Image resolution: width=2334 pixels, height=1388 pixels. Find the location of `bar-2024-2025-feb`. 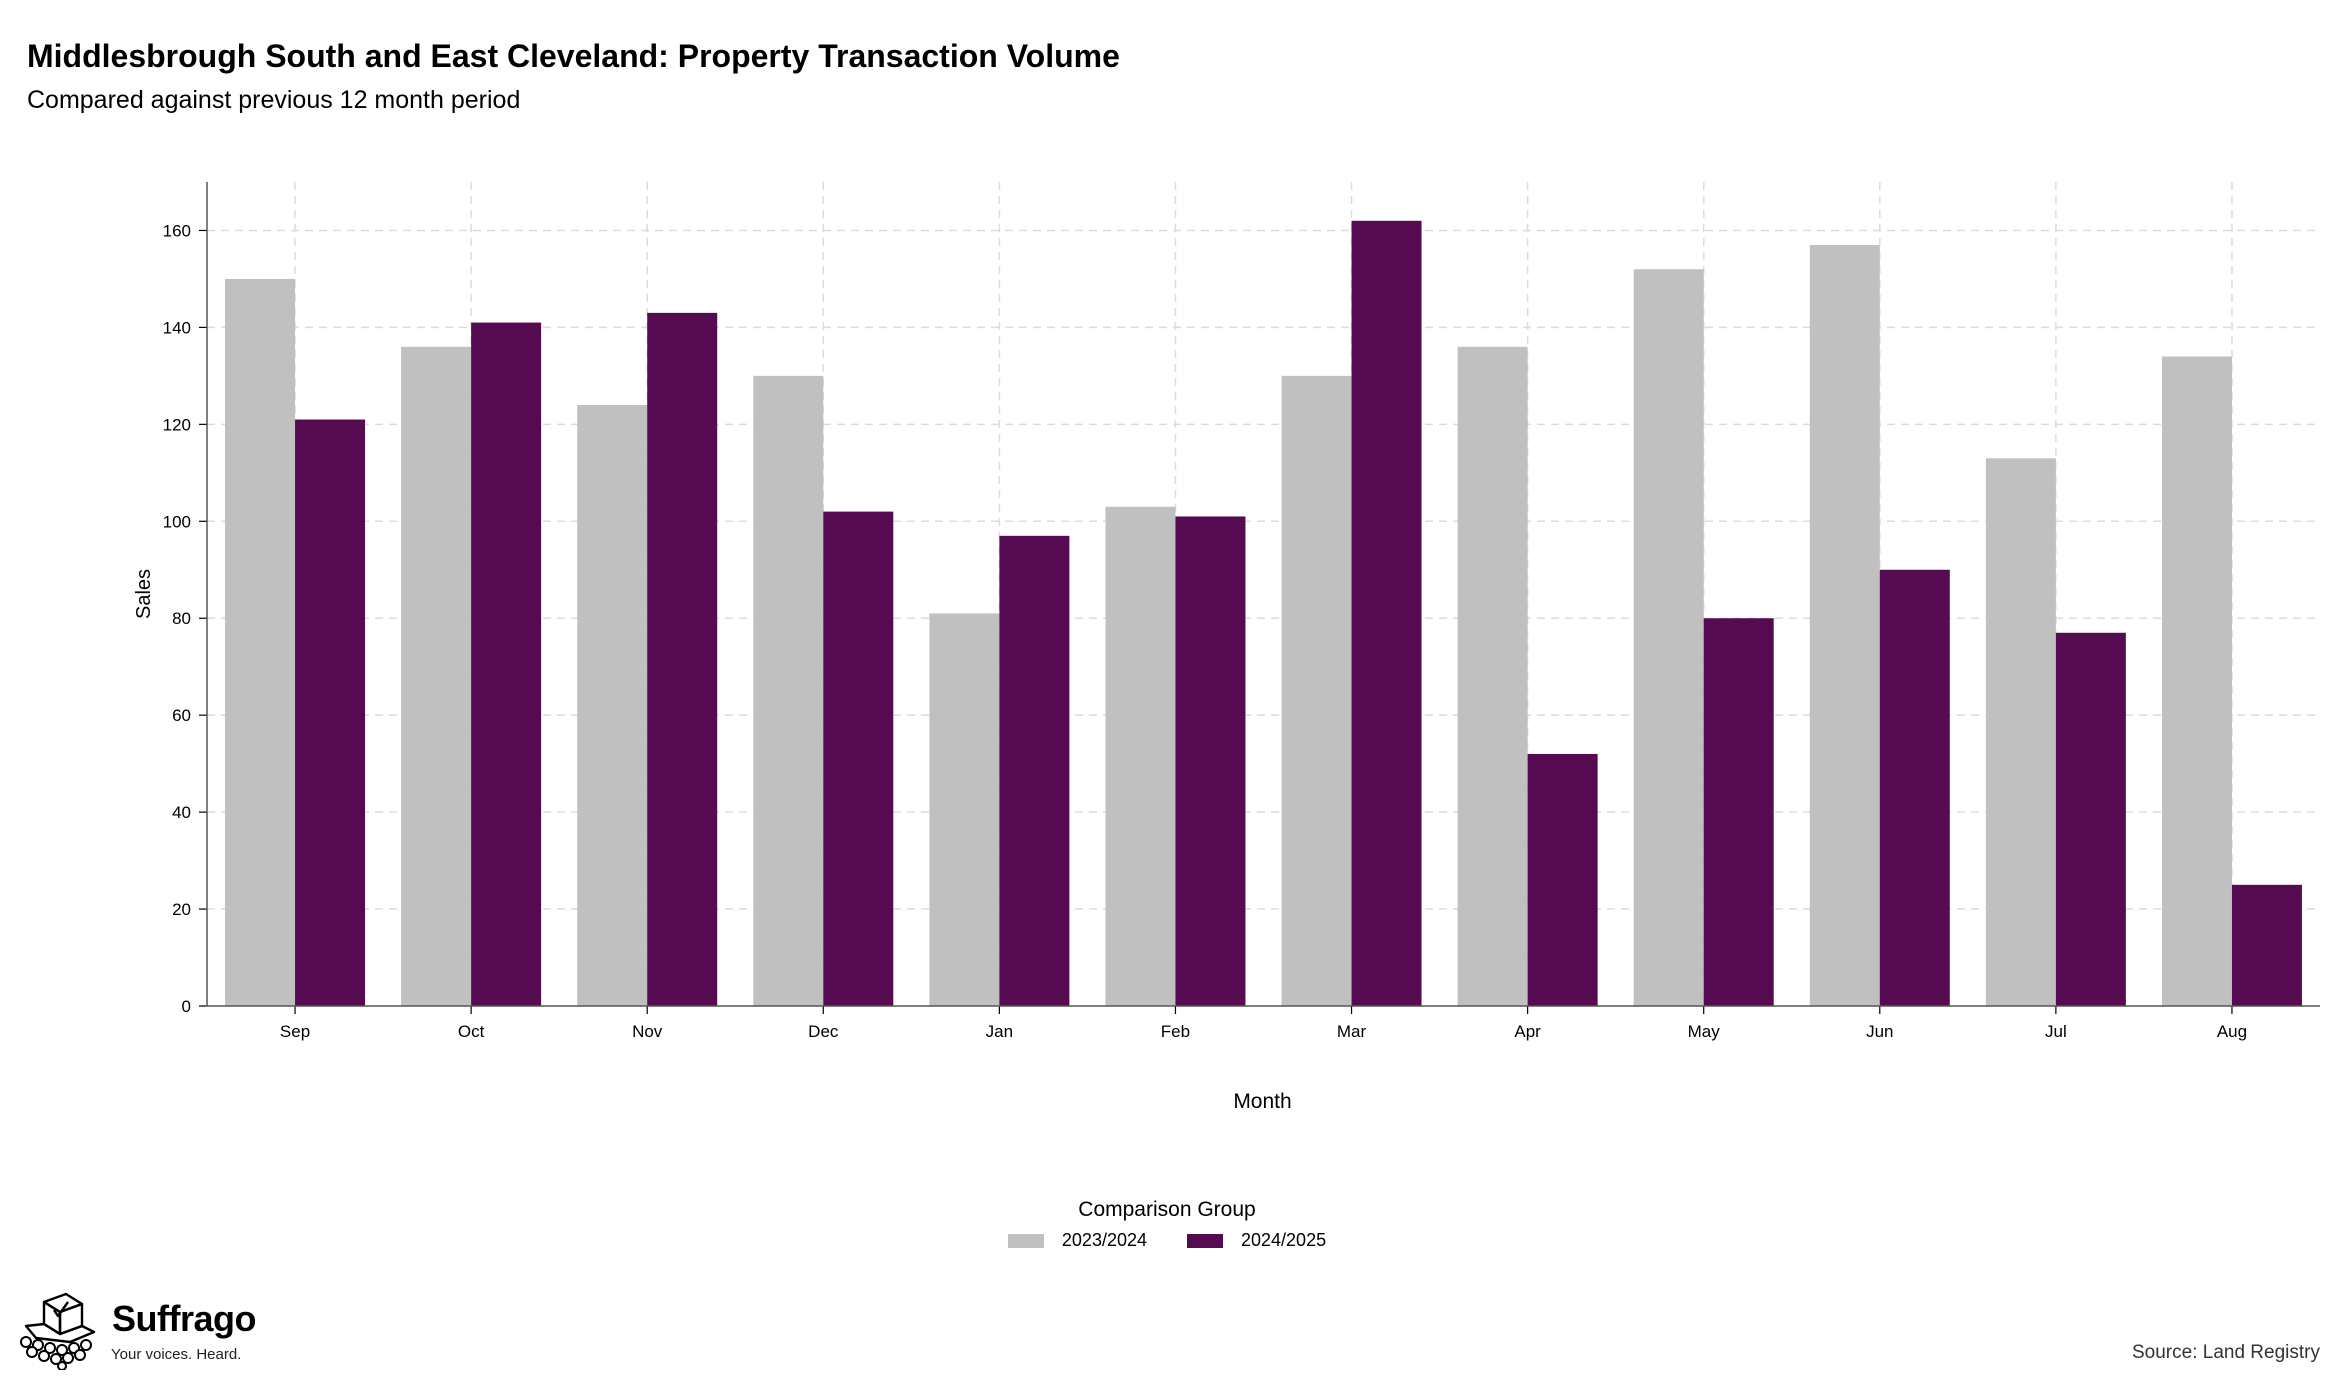

bar-2024-2025-feb is located at coordinates (1210, 761).